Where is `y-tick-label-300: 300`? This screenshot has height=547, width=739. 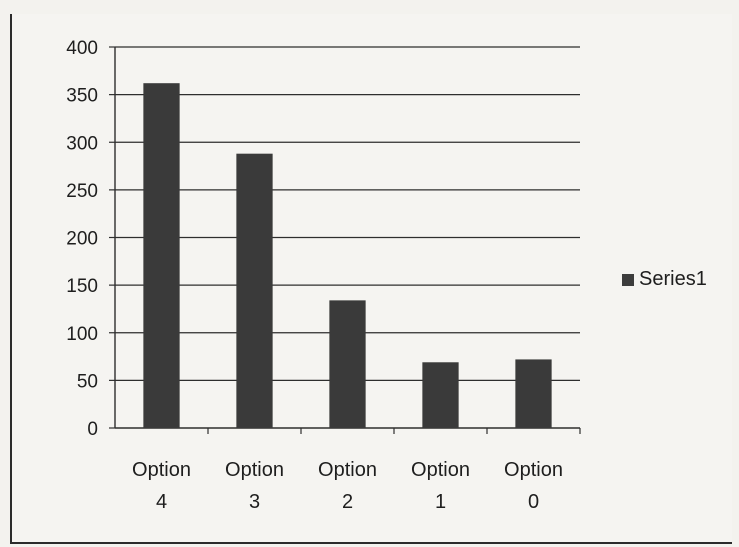
y-tick-label-300: 300 is located at coordinates (82, 143).